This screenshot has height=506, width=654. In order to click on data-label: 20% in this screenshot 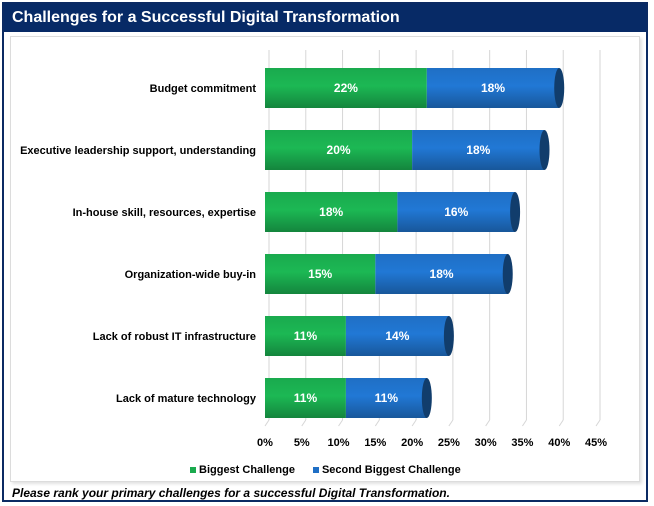, I will do `click(339, 150)`.